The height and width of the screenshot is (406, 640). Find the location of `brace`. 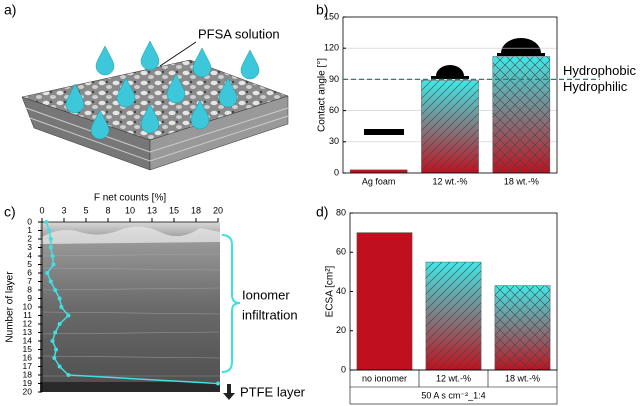

brace is located at coordinates (231, 303).